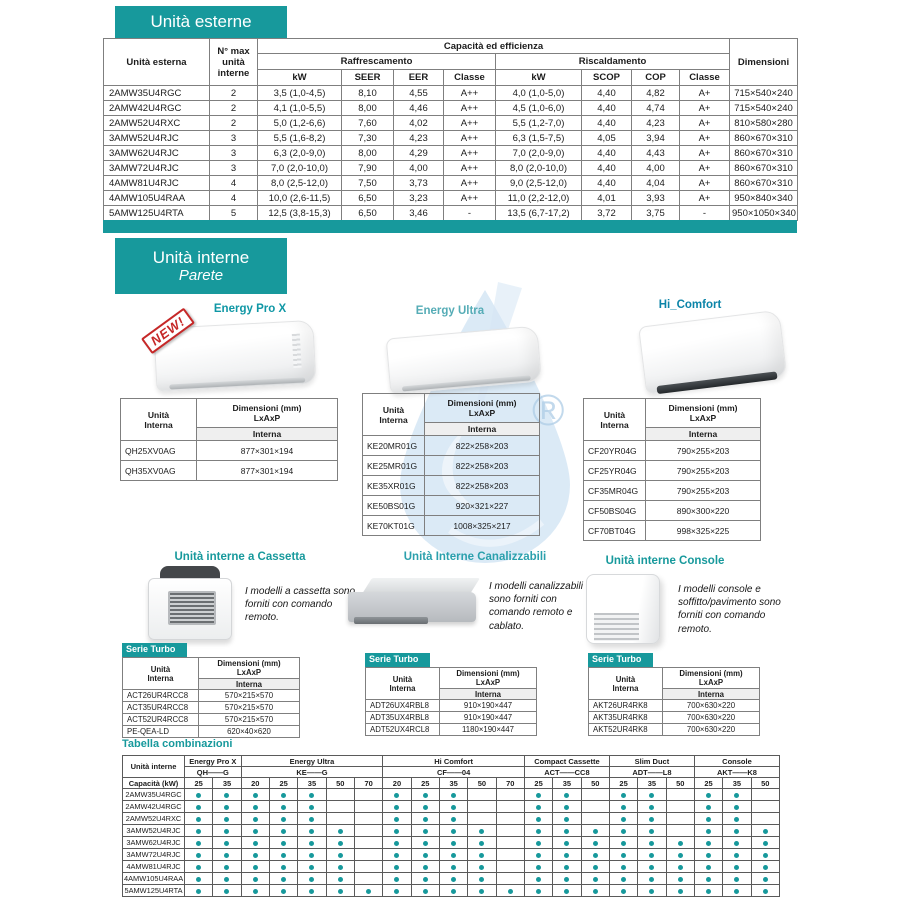 The image size is (900, 900). Describe the element at coordinates (625, 729) in the screenshot. I see `model-cell: AKT52UR4RK8` at that location.